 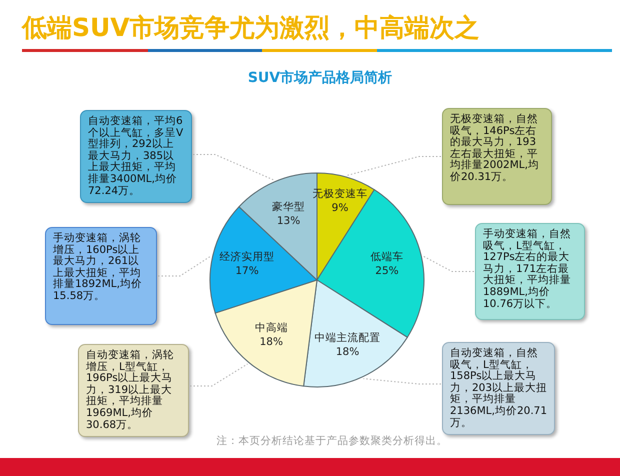 What do you see at coordinates (289, 207) in the screenshot?
I see `slice-label: 豪华型` at bounding box center [289, 207].